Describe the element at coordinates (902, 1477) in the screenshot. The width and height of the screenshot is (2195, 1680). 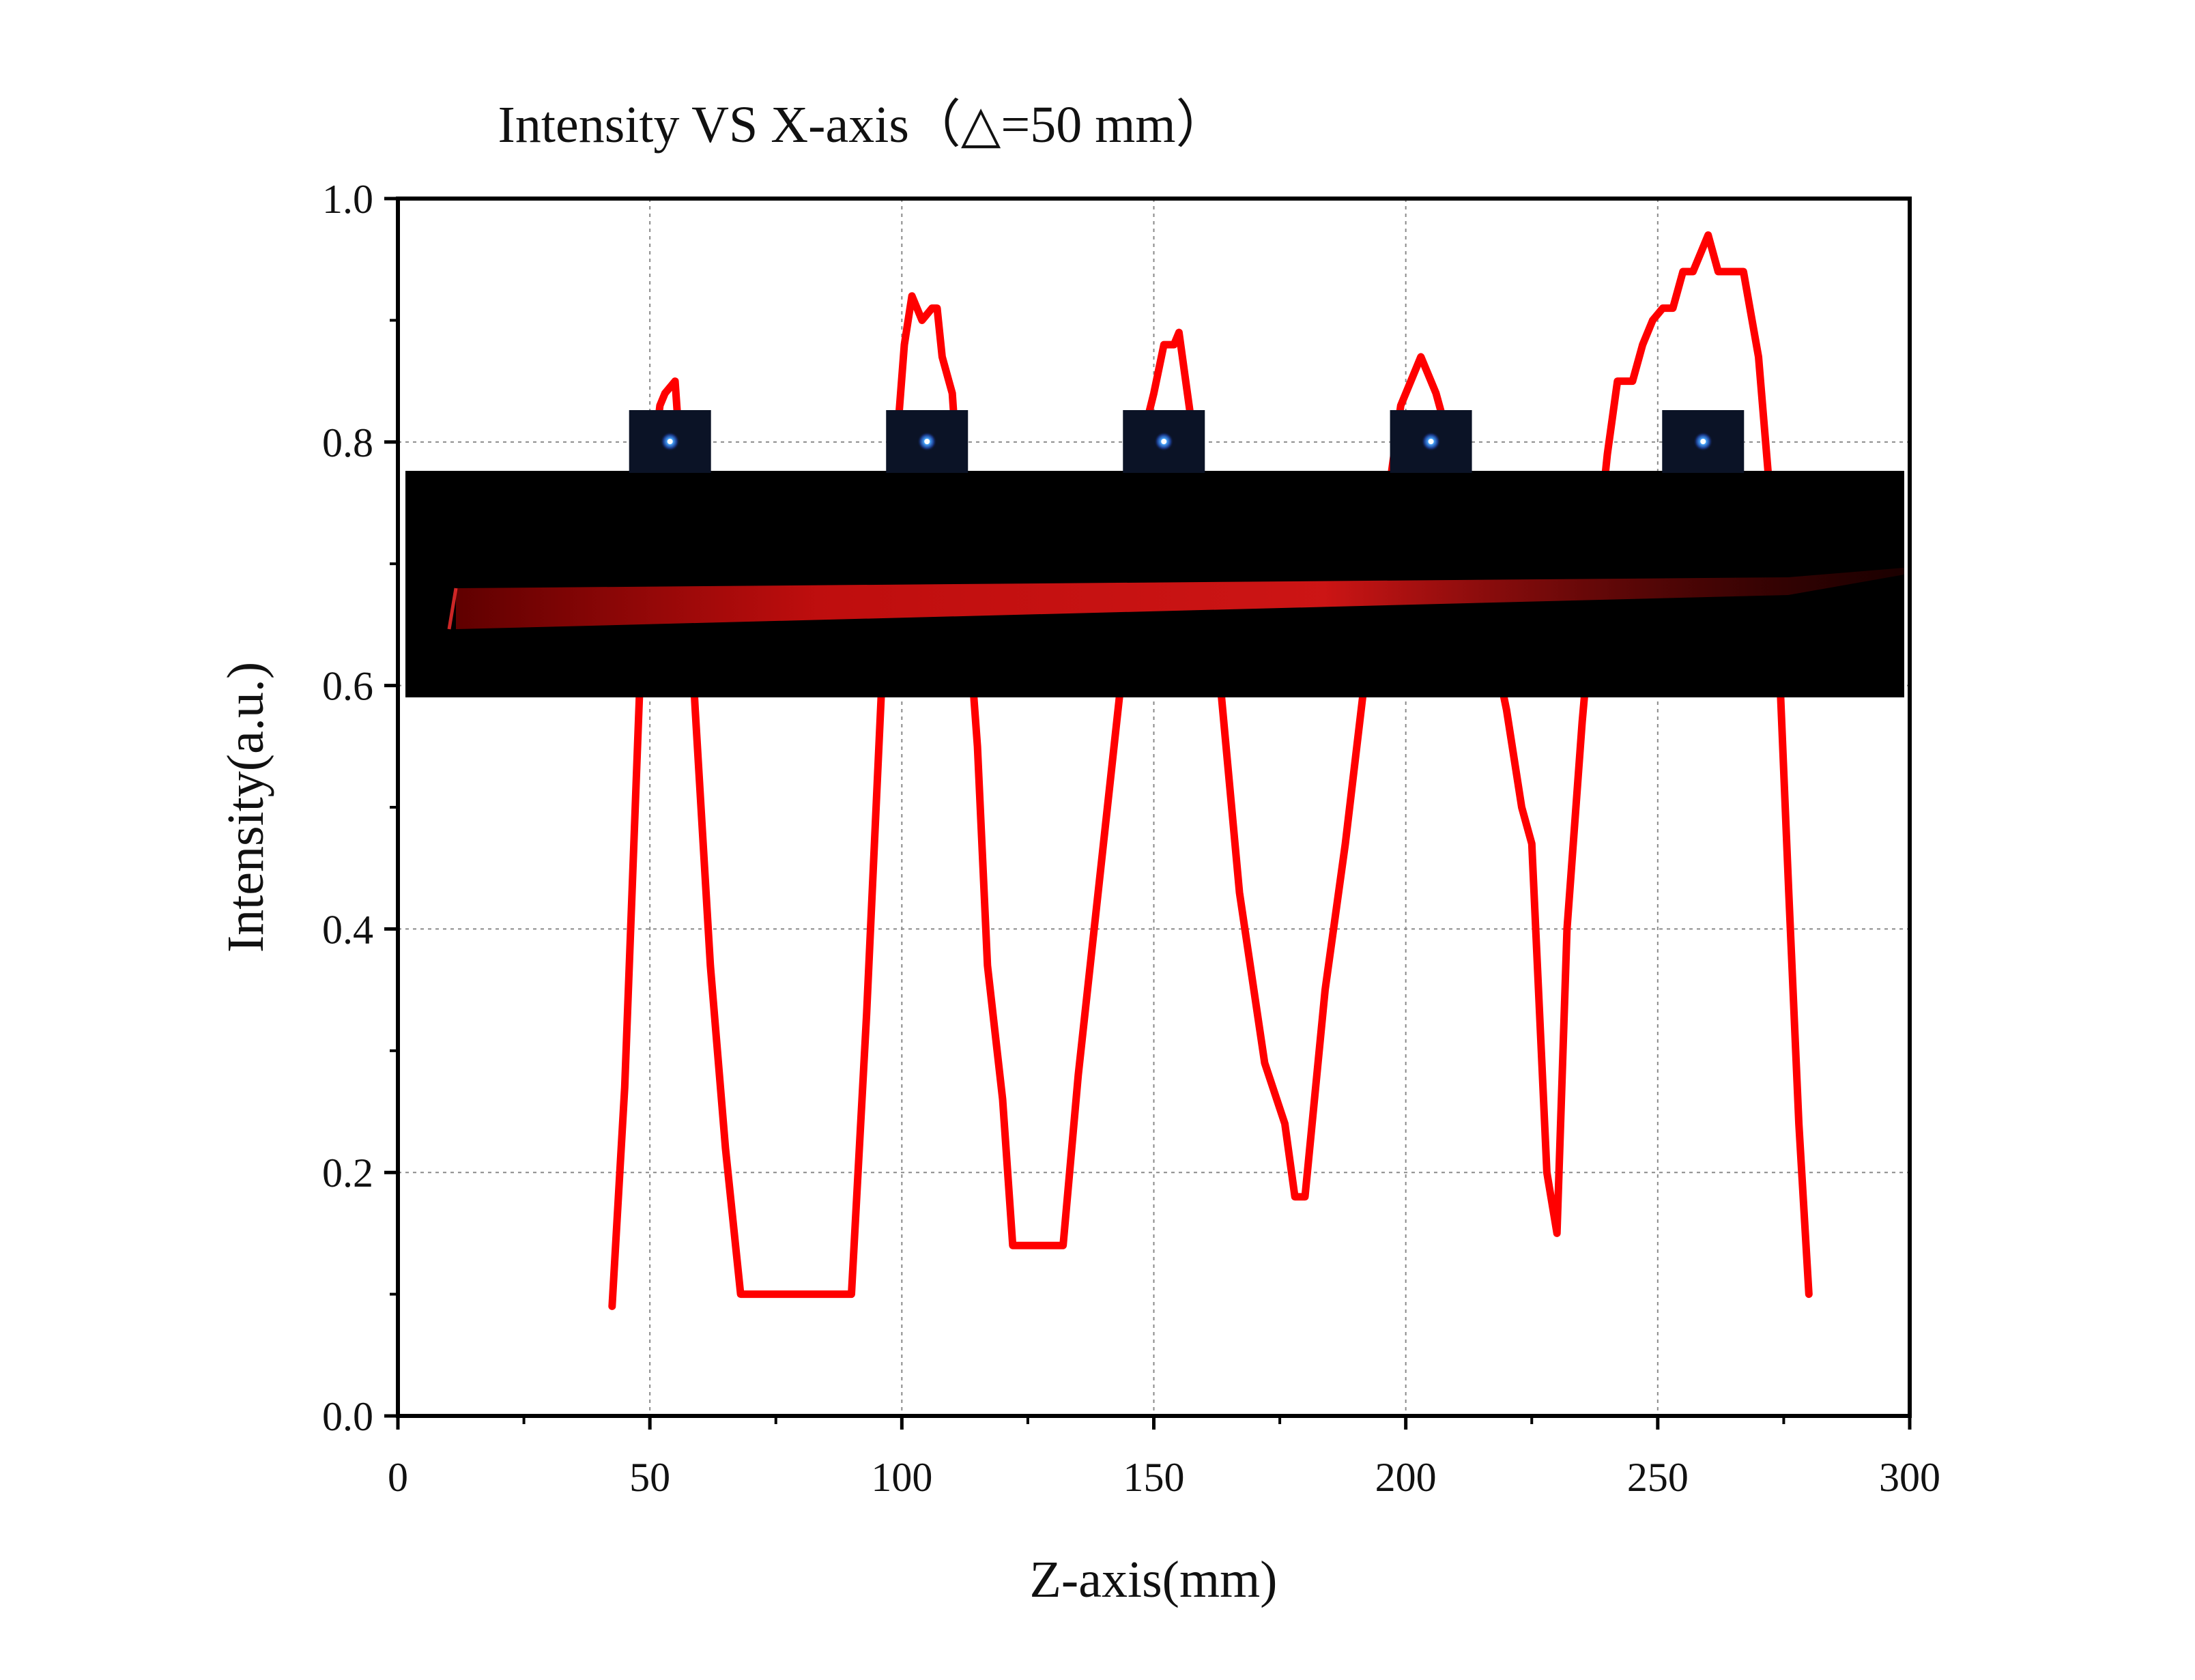
I see `x-tick-label: 100` at that location.